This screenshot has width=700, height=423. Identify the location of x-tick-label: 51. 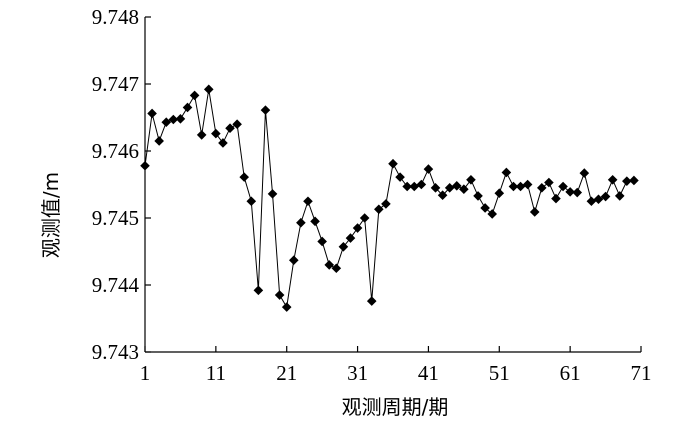
(499, 373).